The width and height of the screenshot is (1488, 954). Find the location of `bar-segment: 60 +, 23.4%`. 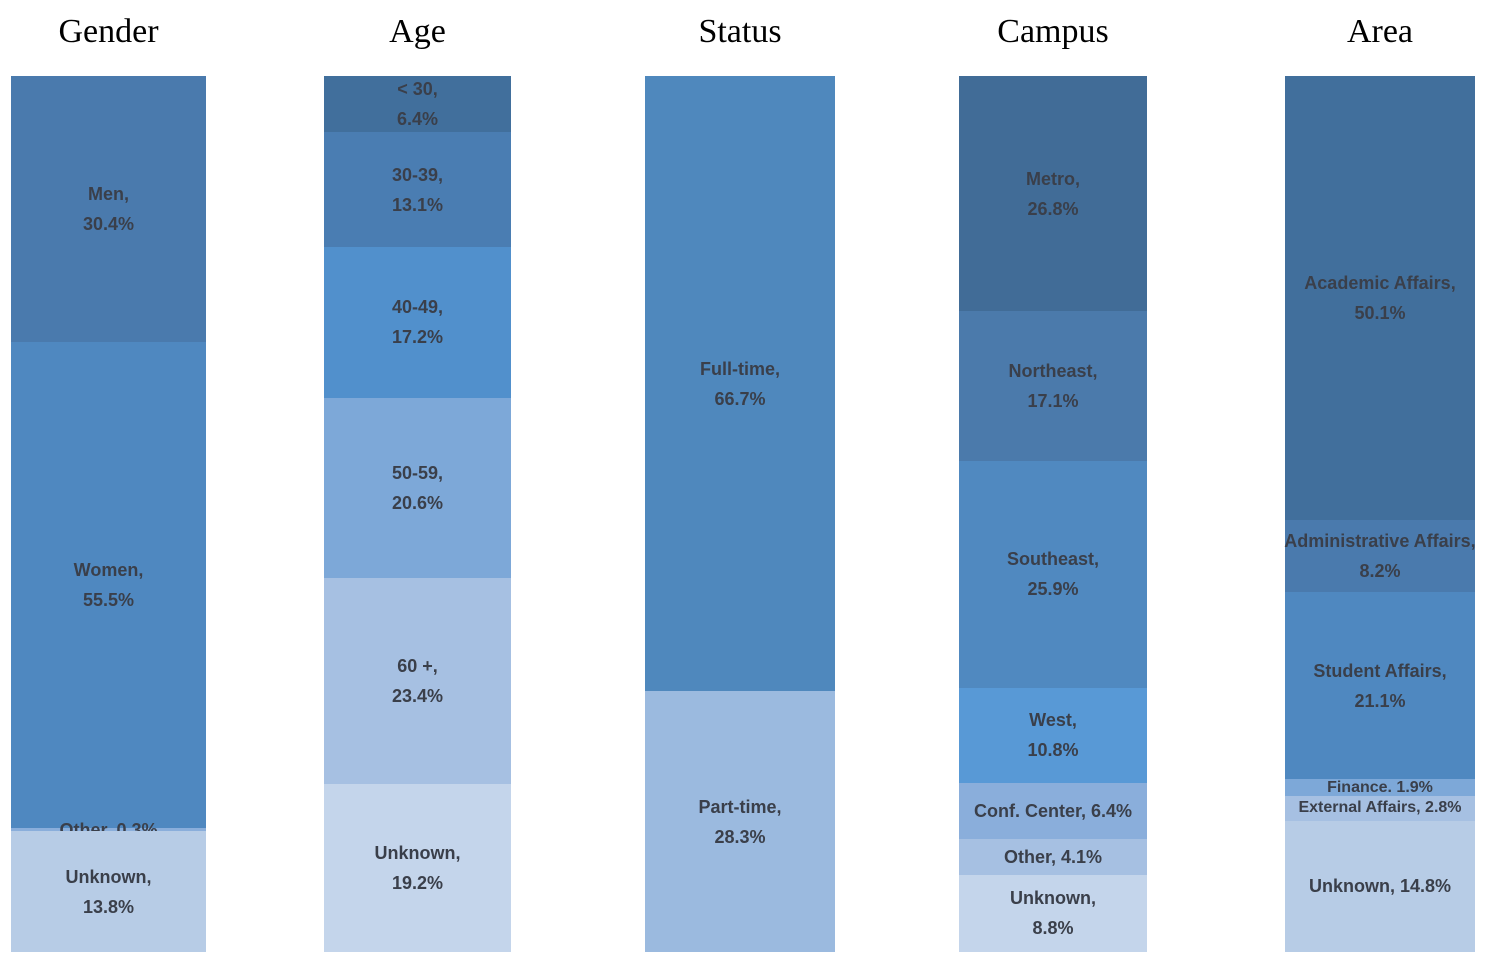

bar-segment: 60 +, 23.4% is located at coordinates (417, 681).